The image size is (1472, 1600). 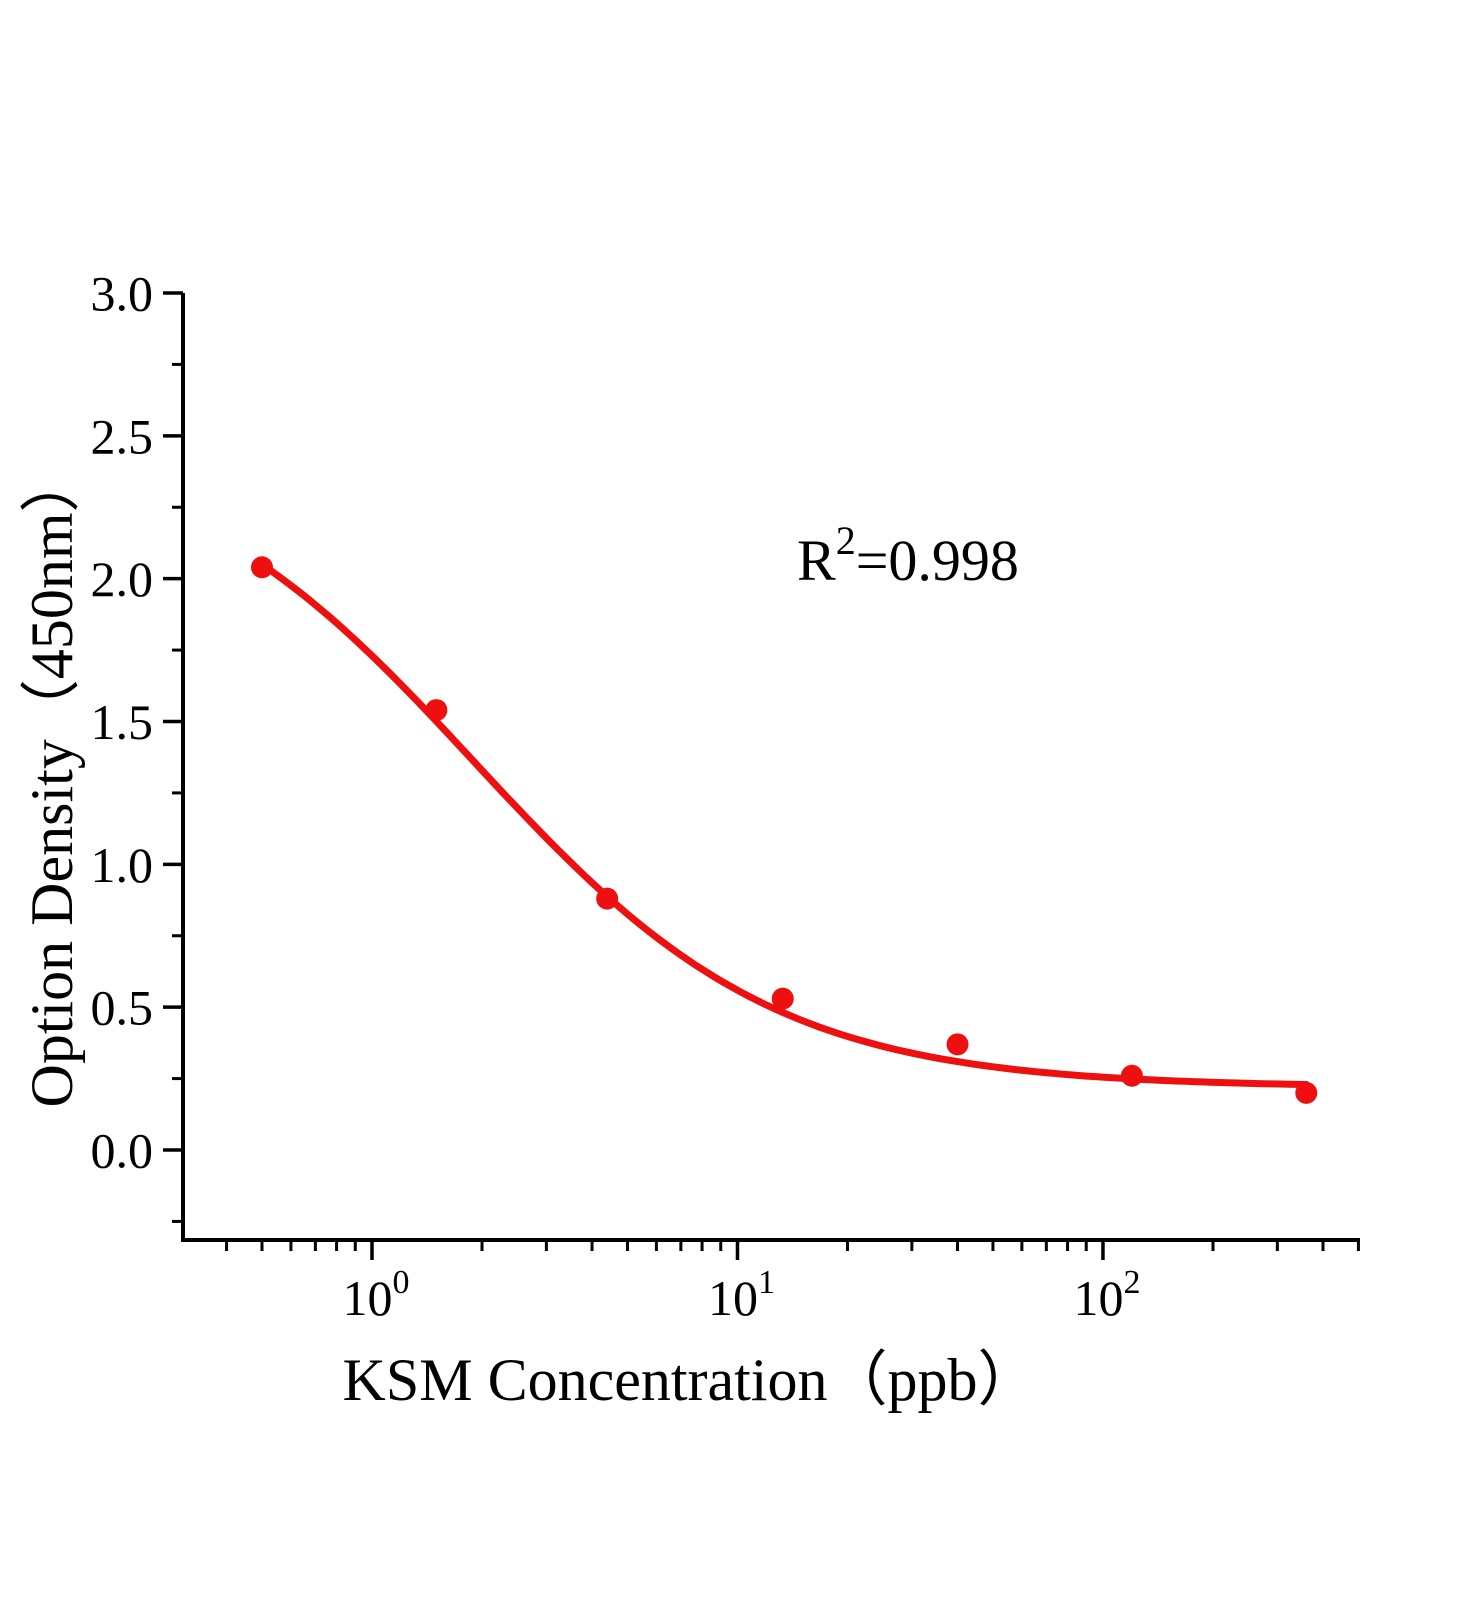 I want to click on x-tick-label: 10⁰, so click(x=375, y=1295).